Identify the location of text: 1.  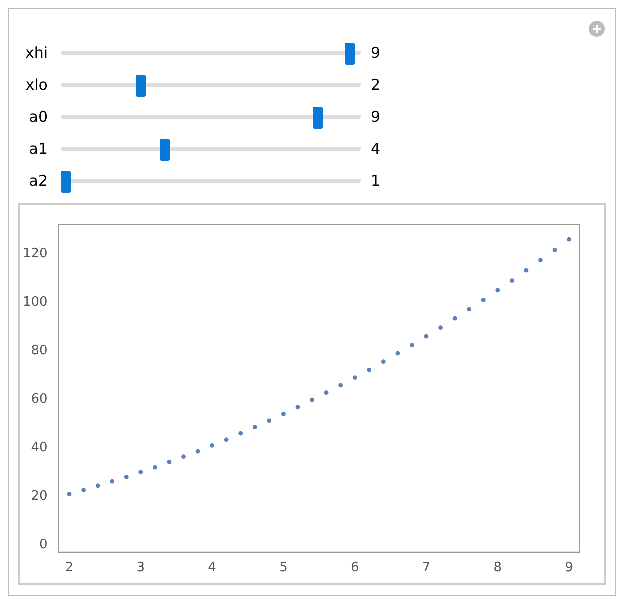
(376, 181).